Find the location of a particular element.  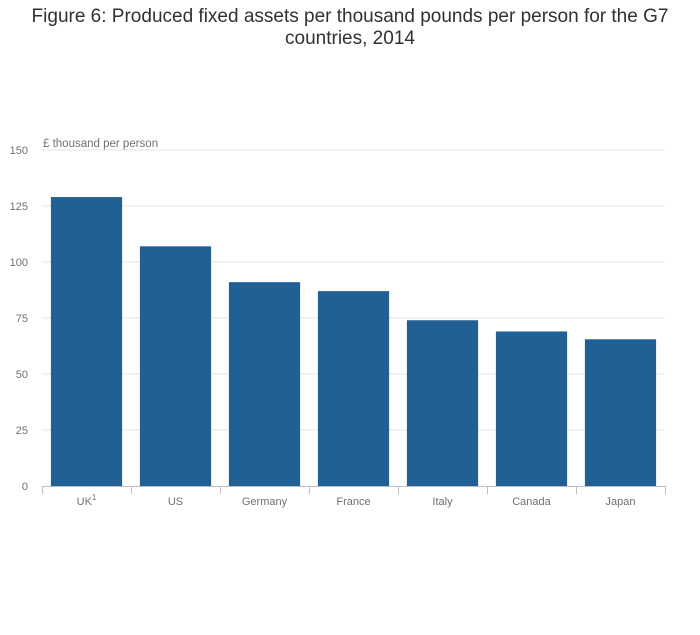

x-tick-label: Italy is located at coordinates (442, 502).